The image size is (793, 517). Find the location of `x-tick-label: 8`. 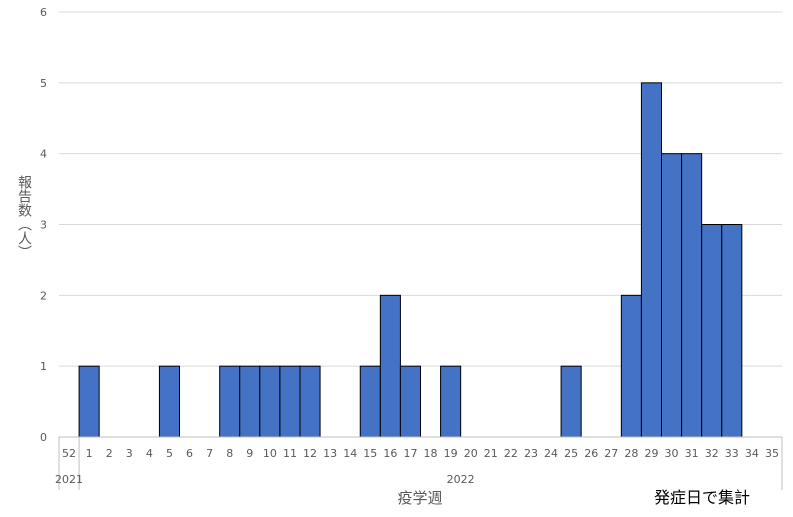

x-tick-label: 8 is located at coordinates (229, 453).